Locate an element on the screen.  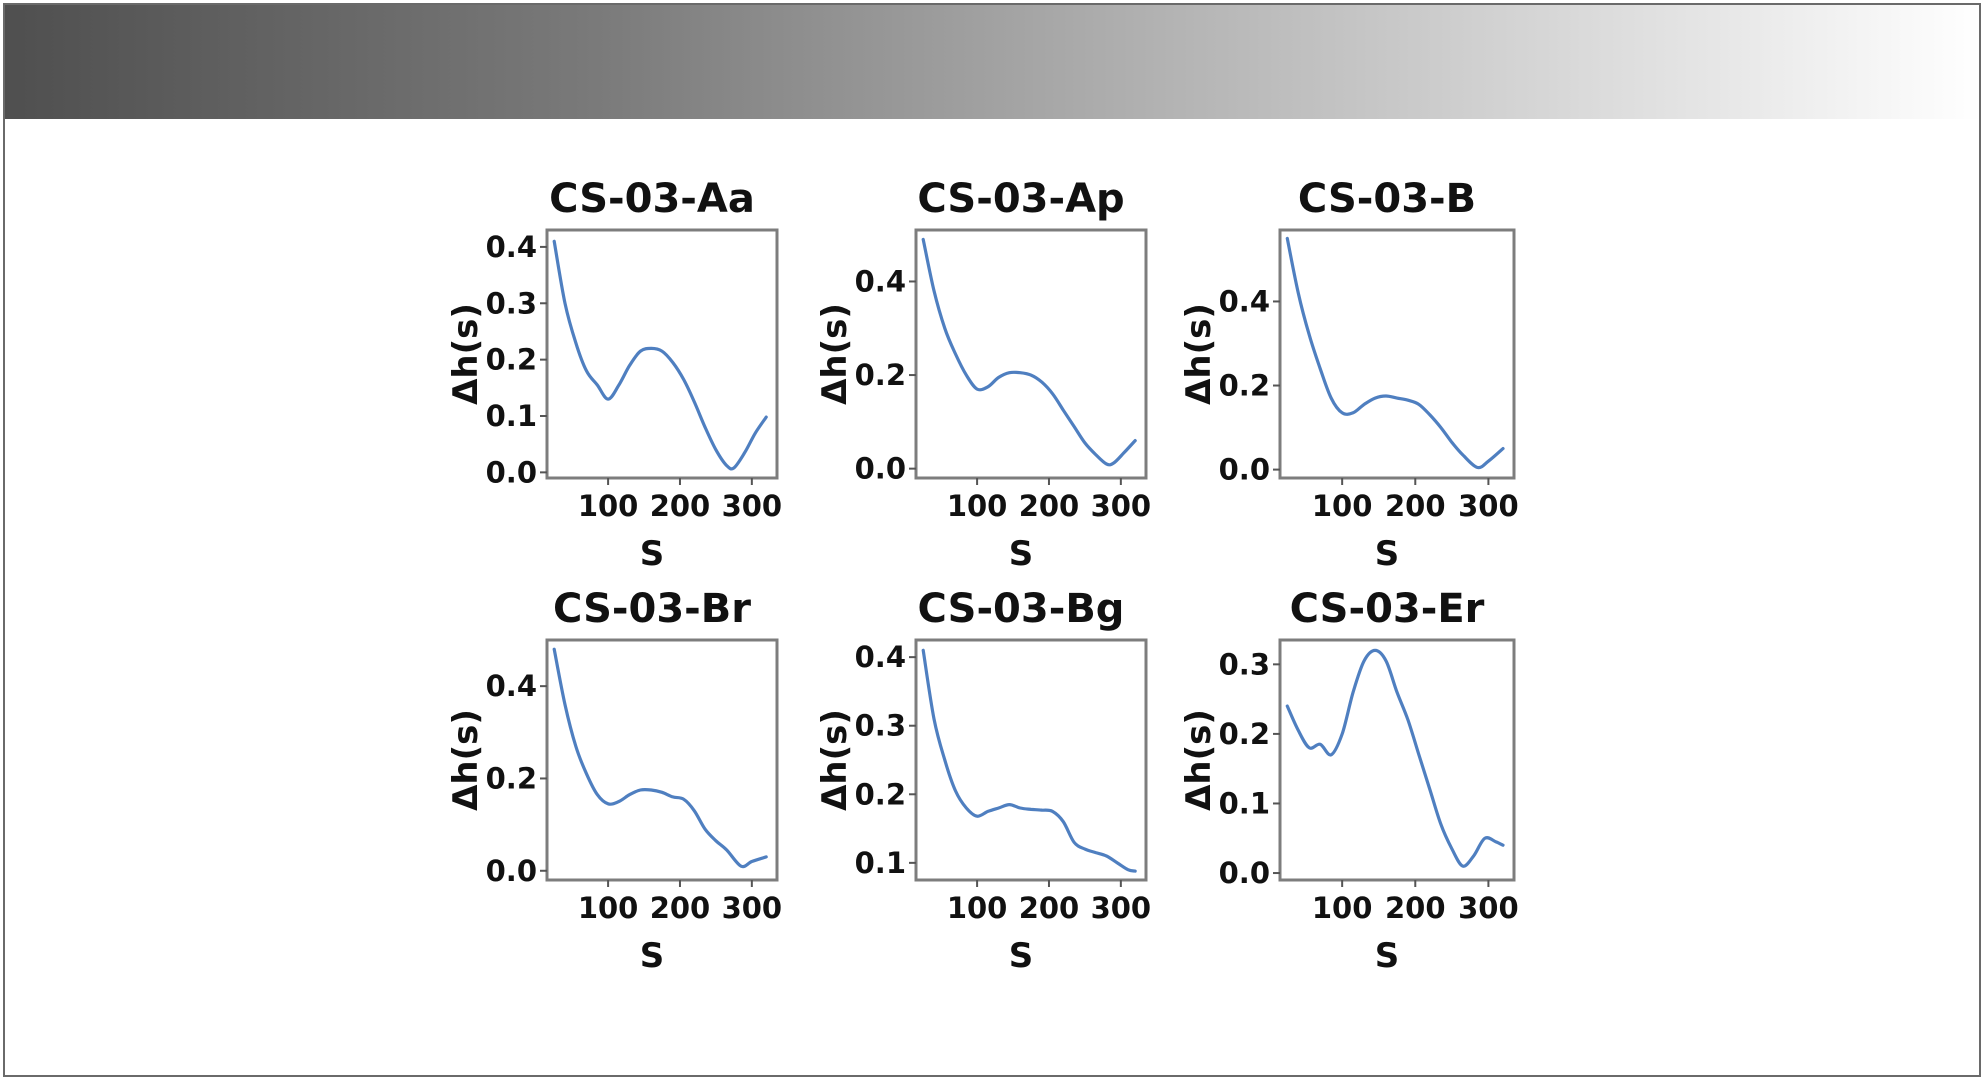
chart-panel: CS-03-Aa 0.0 0.1 0.2 0.3 0.4 100 200 300 S Δh(s) is located at coordinates (614, 375).